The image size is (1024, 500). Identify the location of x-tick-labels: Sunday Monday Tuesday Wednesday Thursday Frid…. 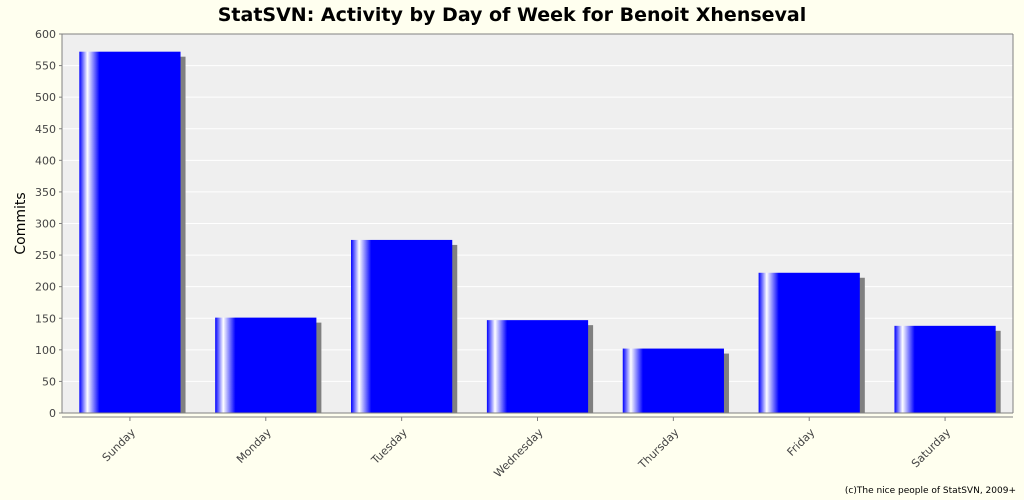
(527, 448).